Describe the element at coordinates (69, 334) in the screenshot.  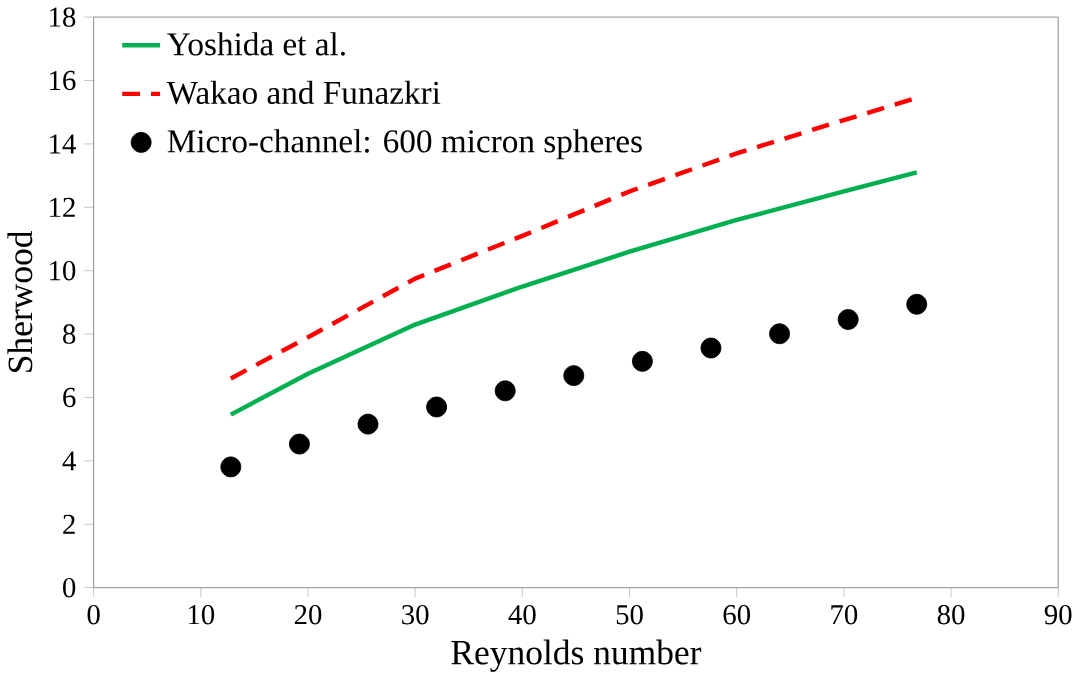
I see `y-tick-label: 8` at that location.